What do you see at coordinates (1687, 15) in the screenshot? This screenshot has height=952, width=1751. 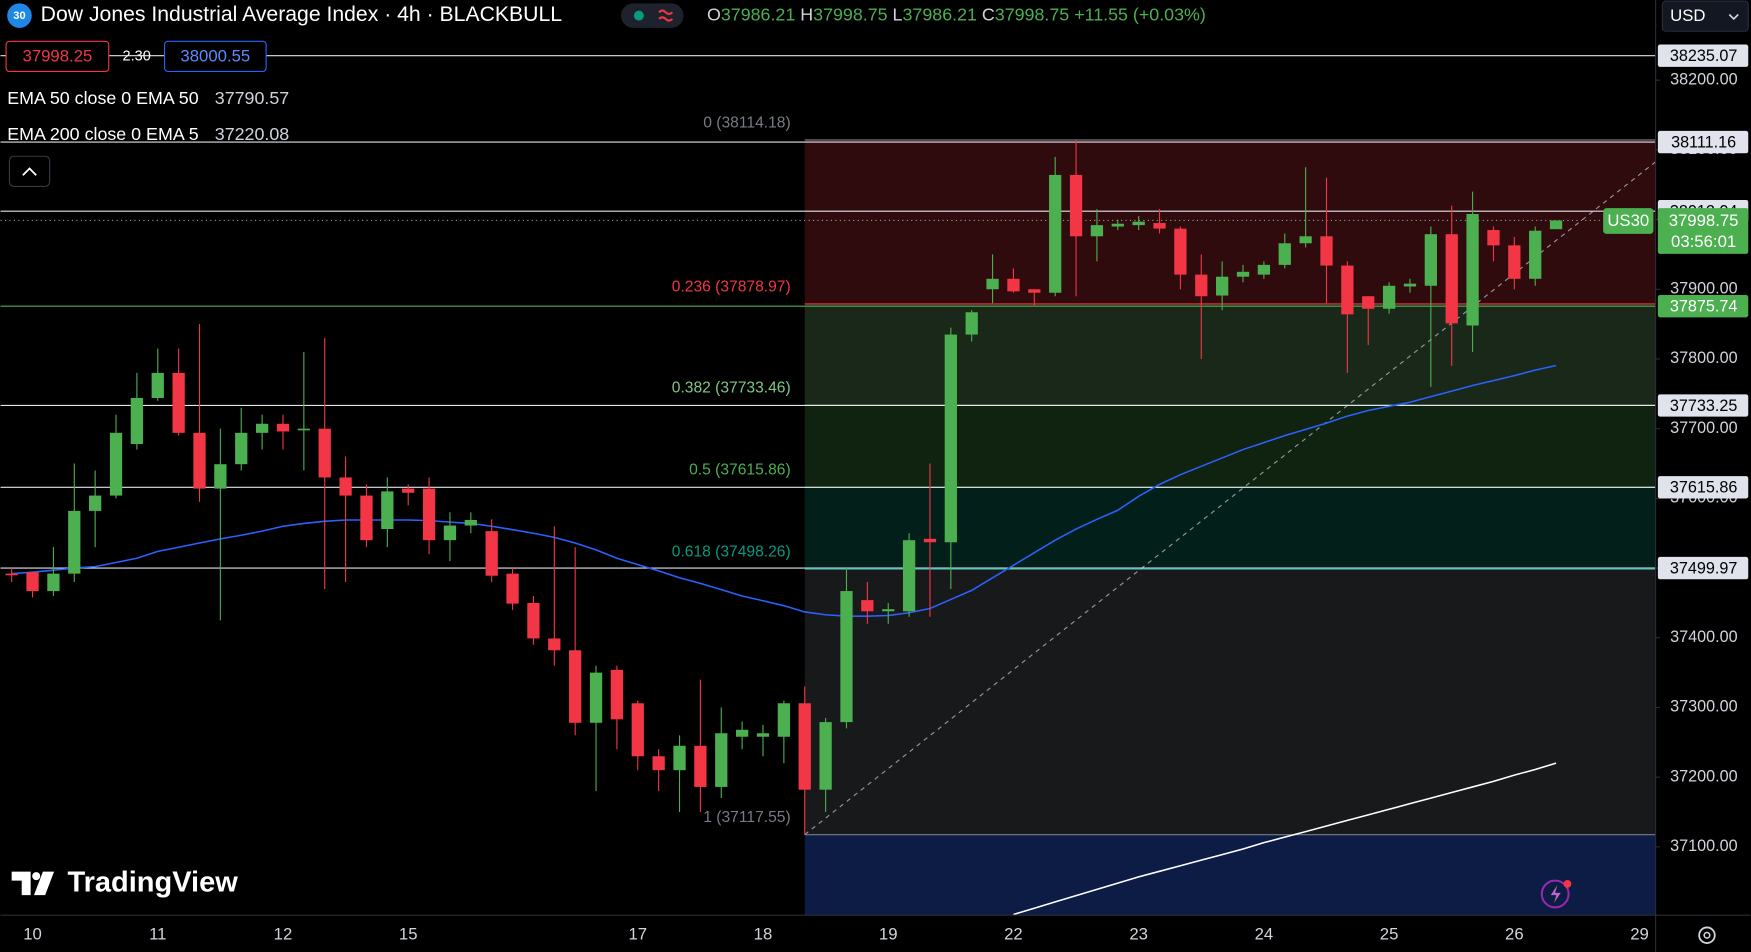 I see `currency: USD` at bounding box center [1687, 15].